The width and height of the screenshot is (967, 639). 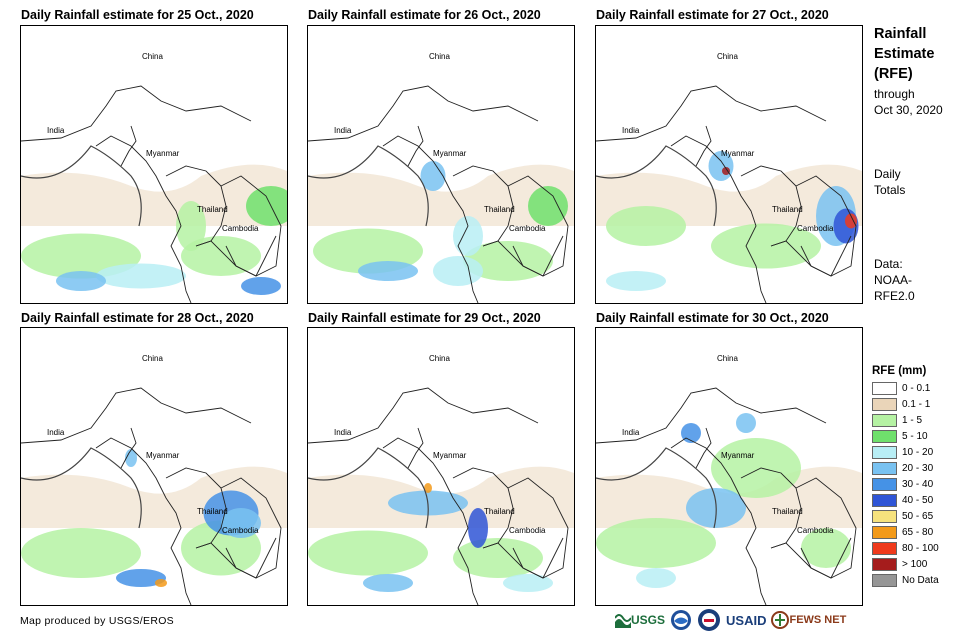 I want to click on legend-row: 0 - 0.1, so click(x=905, y=388).